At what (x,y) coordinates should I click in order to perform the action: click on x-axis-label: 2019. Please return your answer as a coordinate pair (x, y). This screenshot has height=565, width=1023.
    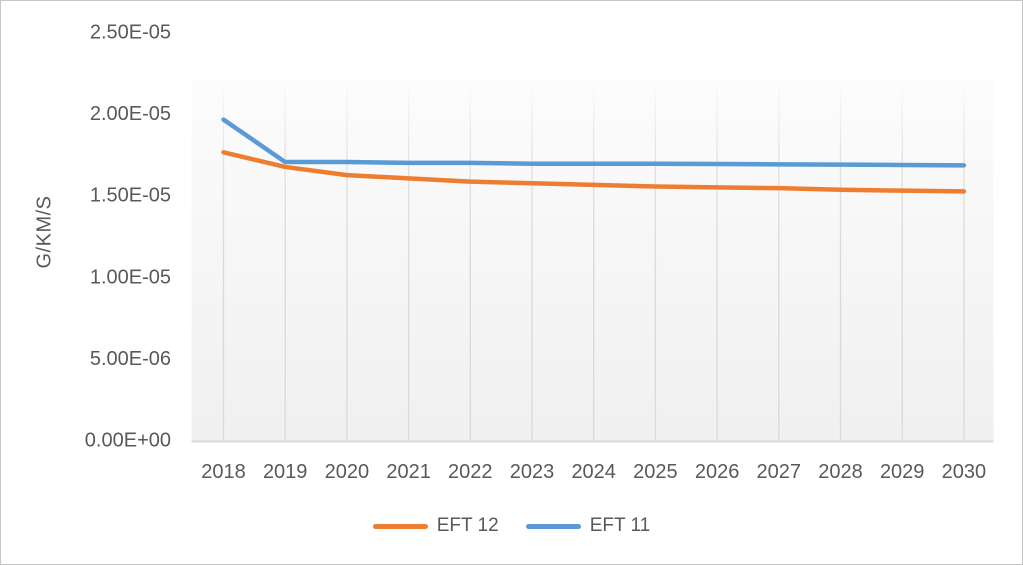
    Looking at the image, I should click on (285, 472).